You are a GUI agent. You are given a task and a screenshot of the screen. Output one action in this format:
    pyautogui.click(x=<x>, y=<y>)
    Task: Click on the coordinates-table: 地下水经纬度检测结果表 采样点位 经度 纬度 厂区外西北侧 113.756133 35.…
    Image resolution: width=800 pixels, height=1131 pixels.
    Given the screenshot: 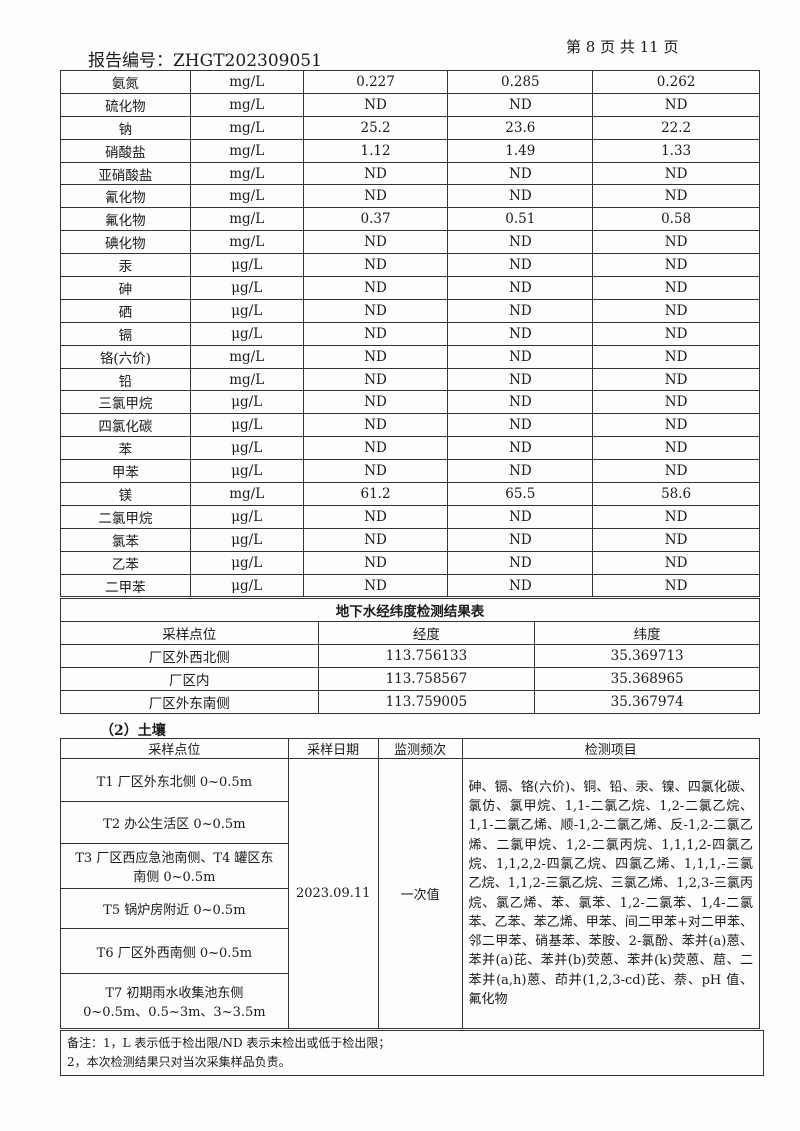 What is the action you would take?
    pyautogui.click(x=410, y=656)
    